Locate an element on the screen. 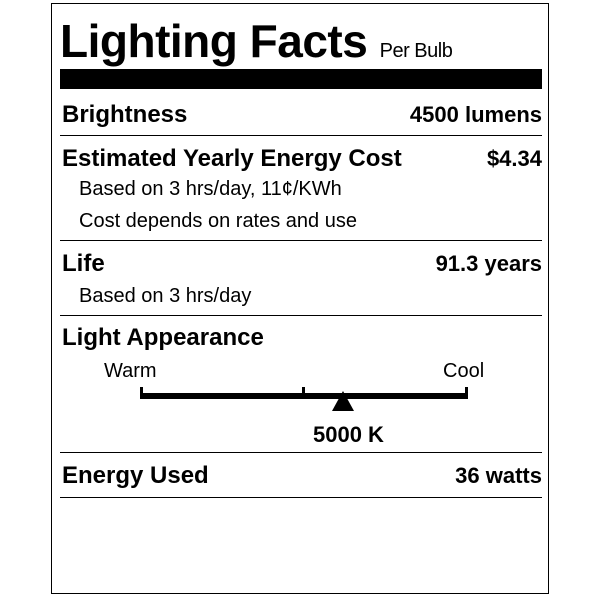 The height and width of the screenshot is (600, 600). energy-value: 36 watts is located at coordinates (498, 475).